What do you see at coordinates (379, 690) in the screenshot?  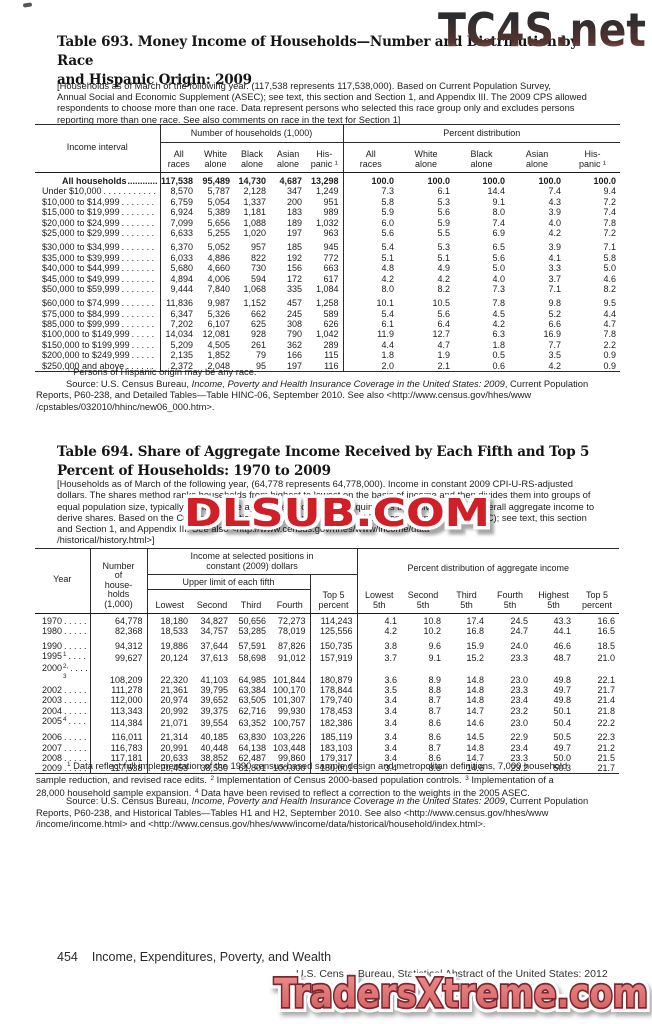 I see `cell: 3.5` at bounding box center [379, 690].